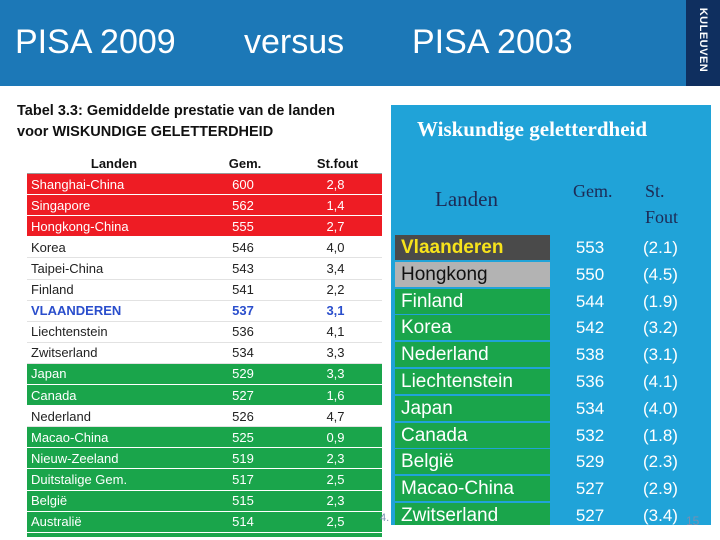 The height and width of the screenshot is (540, 720). Describe the element at coordinates (243, 437) in the screenshot. I see `gem-cell: 525` at that location.